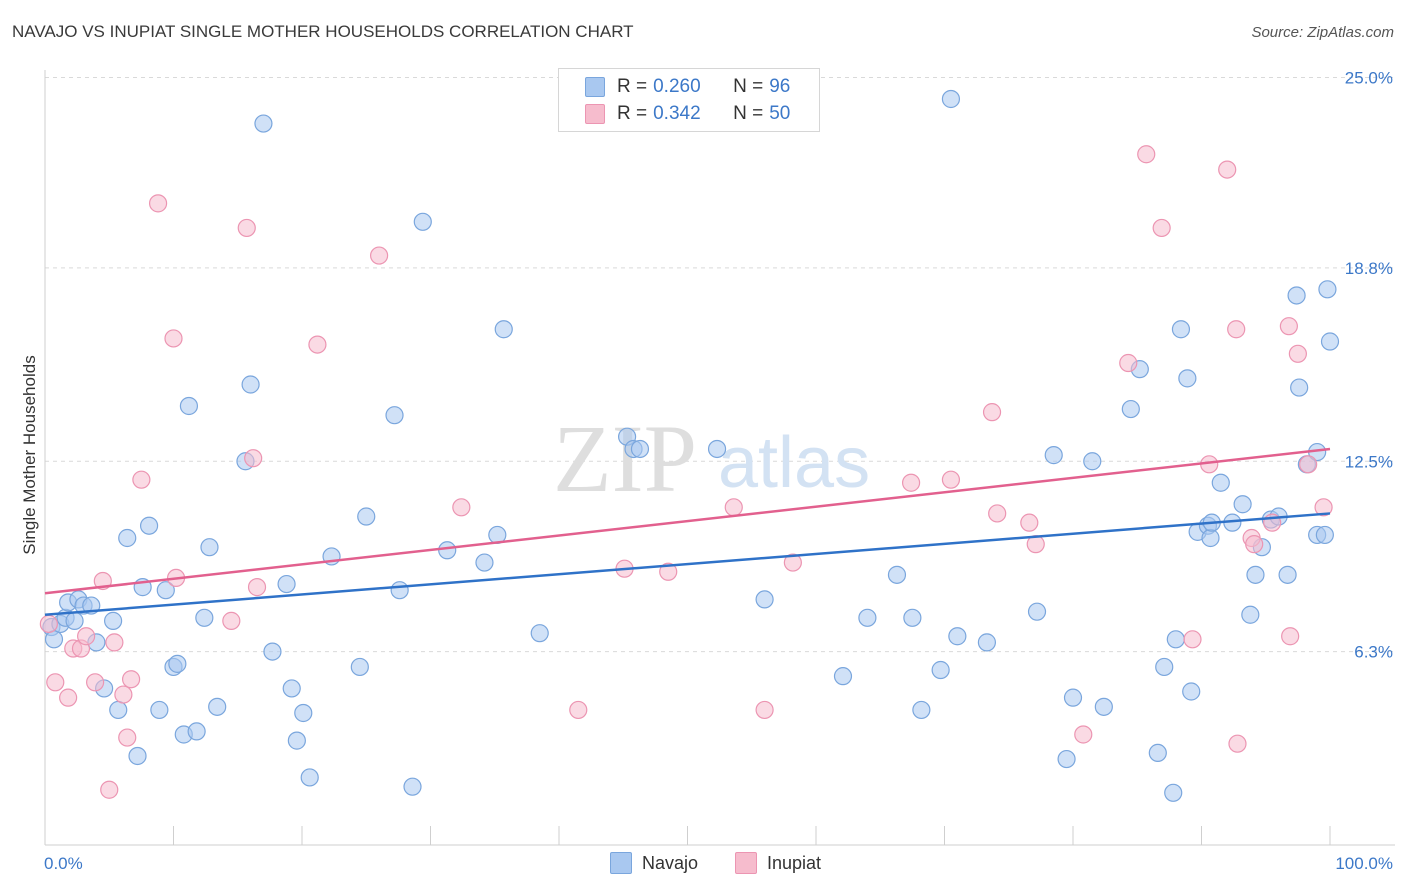 The width and height of the screenshot is (1406, 892). Describe the element at coordinates (1373, 652) in the screenshot. I see `y-tick-label: 6.3%` at that location.